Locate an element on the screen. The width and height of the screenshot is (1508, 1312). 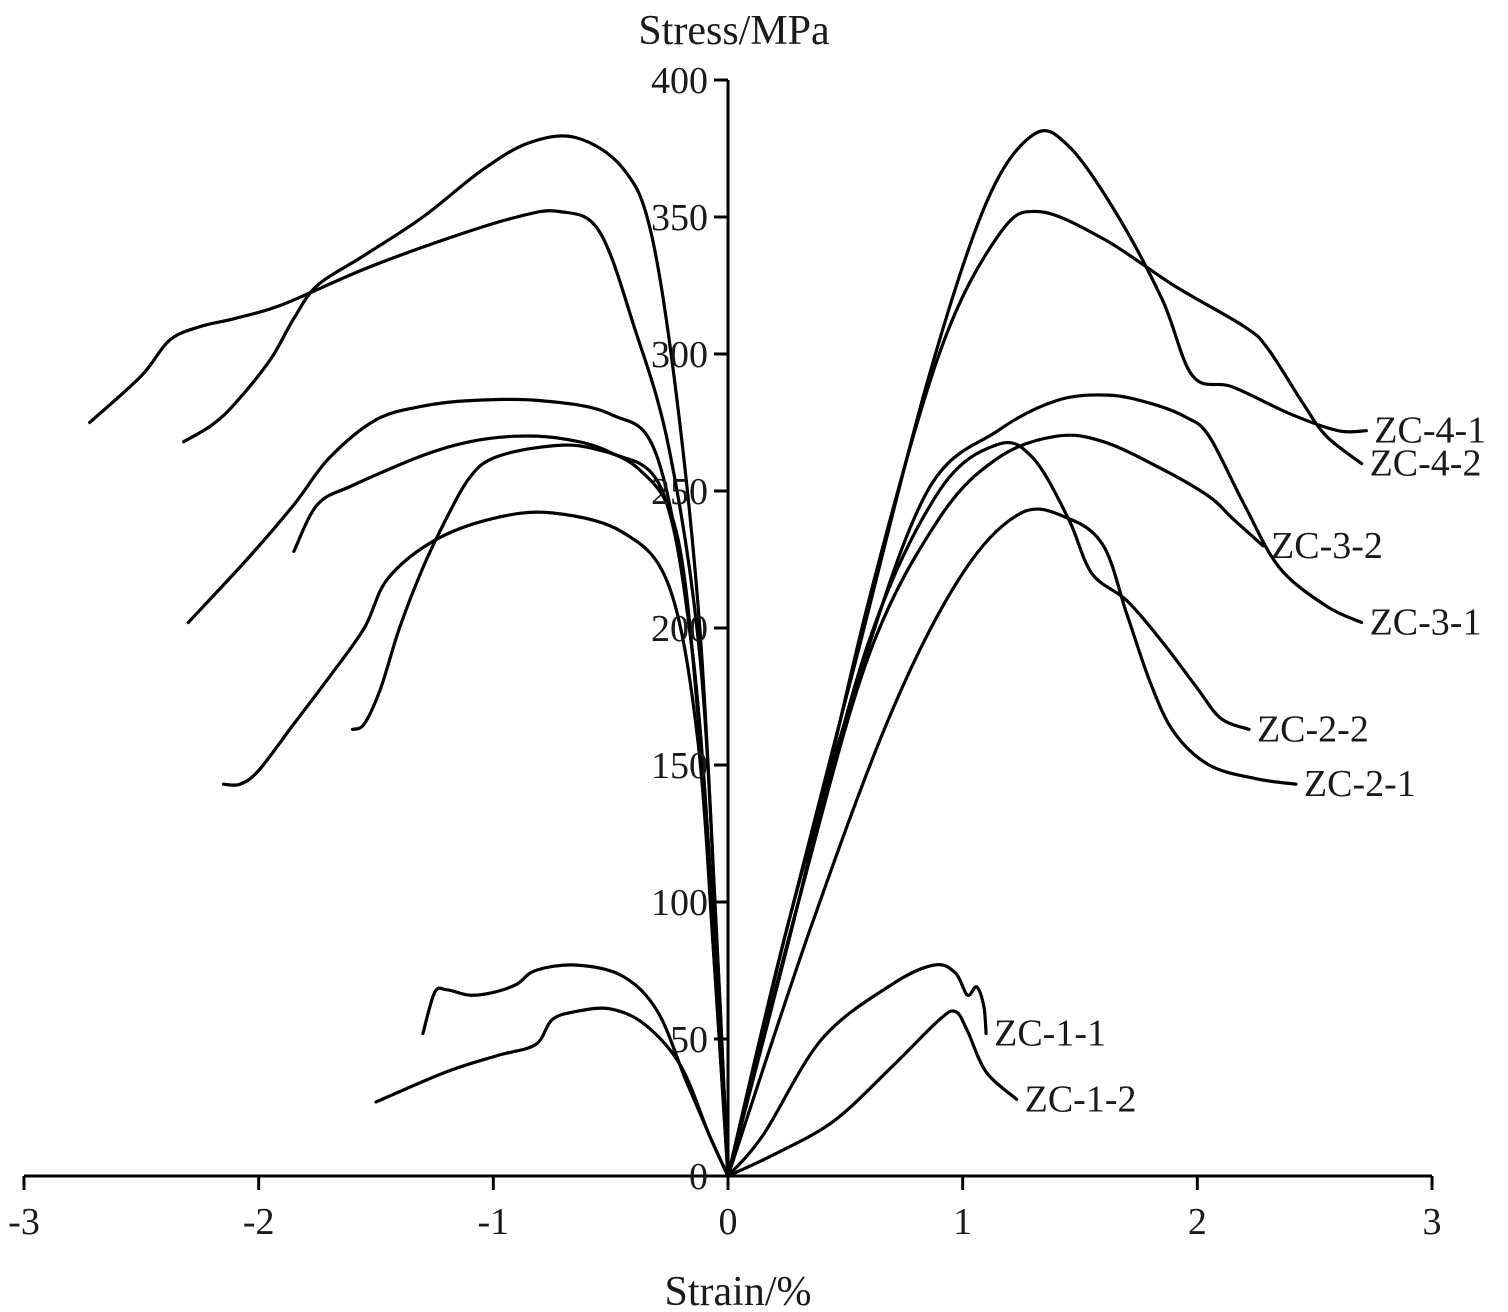
curve-zc-1-1-tension is located at coordinates (857, 1070).